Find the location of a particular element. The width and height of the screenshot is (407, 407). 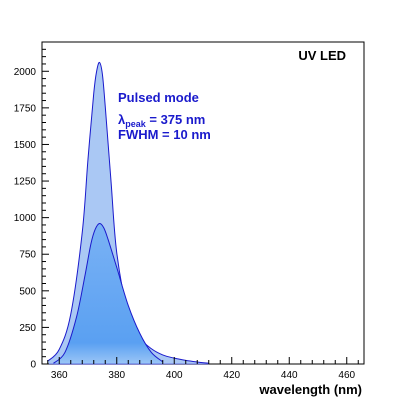

x-tick-label: 400 is located at coordinates (174, 375).